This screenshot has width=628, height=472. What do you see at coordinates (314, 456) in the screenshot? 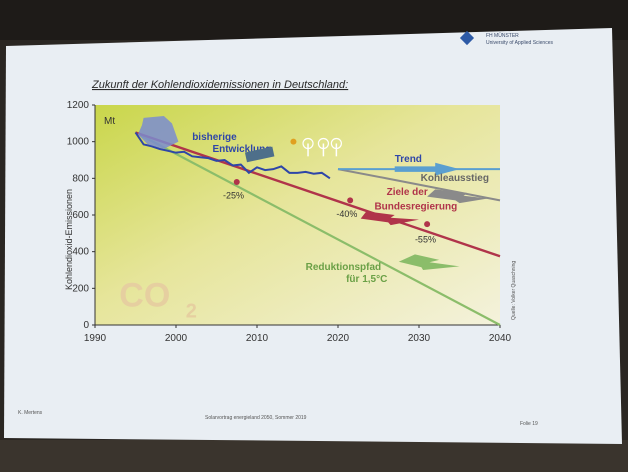
I see `room-floor` at bounding box center [314, 456].